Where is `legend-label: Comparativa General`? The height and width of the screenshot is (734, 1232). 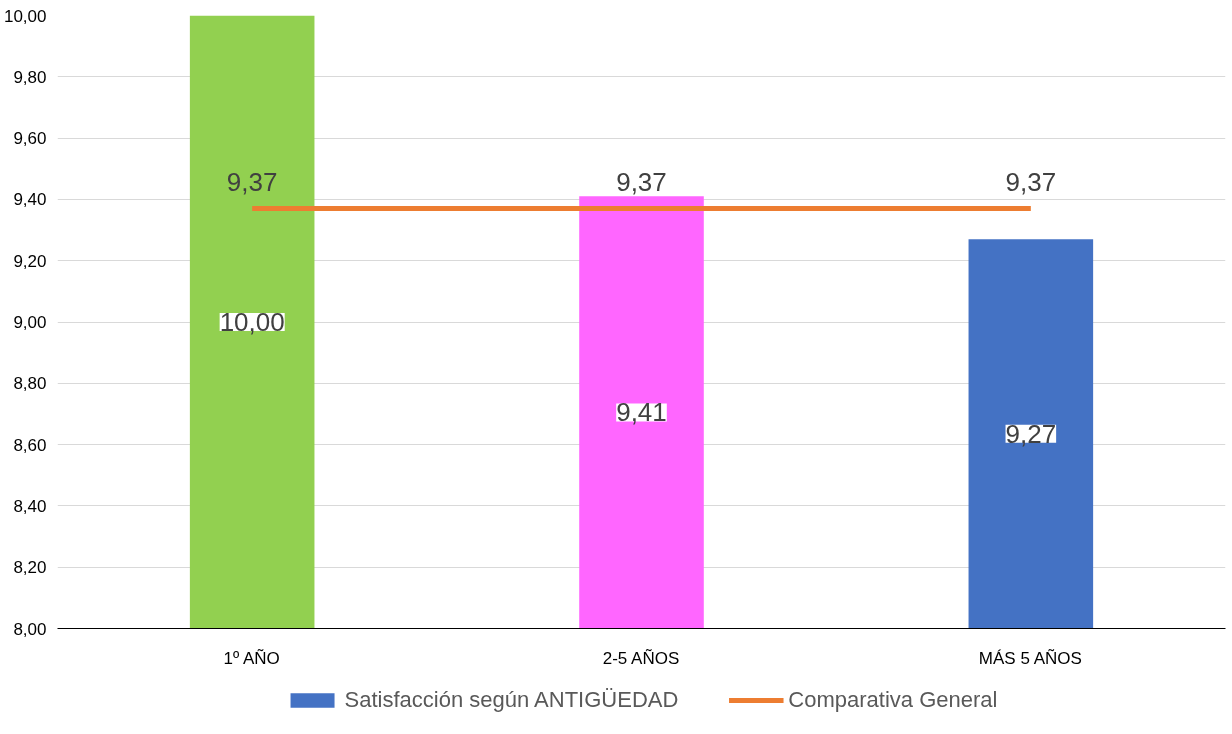
legend-label: Comparativa General is located at coordinates (893, 700).